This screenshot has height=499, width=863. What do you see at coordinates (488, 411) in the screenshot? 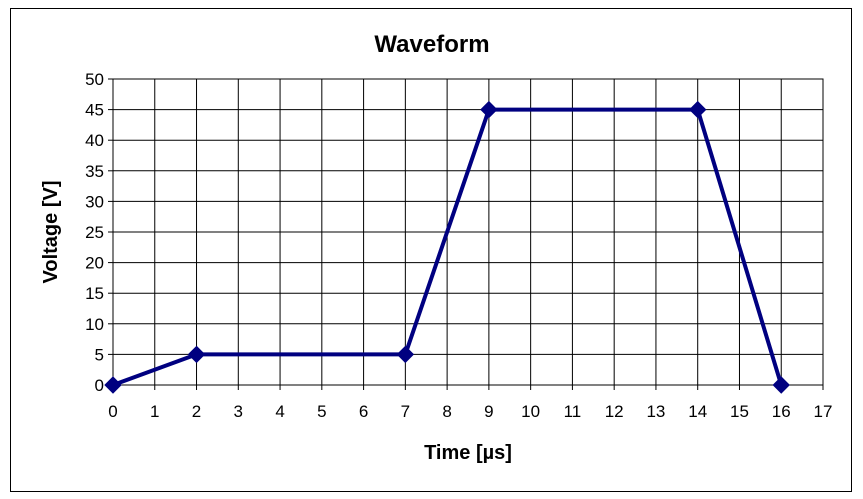
I see `x-tick-label: 9` at bounding box center [488, 411].